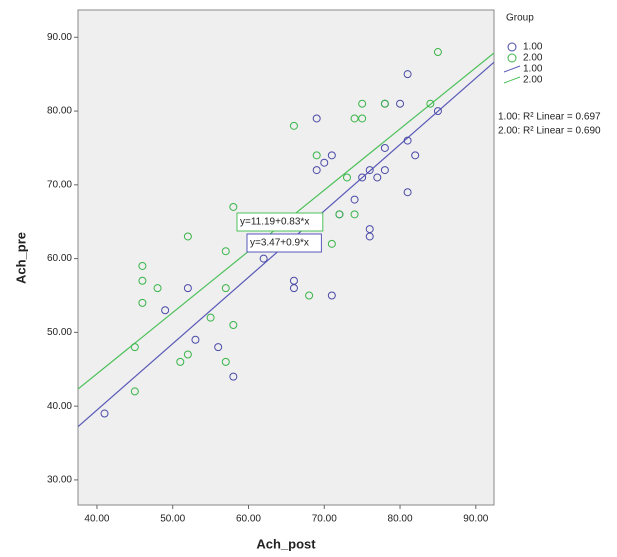  What do you see at coordinates (400, 519) in the screenshot?
I see `x-tick-label: 80.00` at bounding box center [400, 519].